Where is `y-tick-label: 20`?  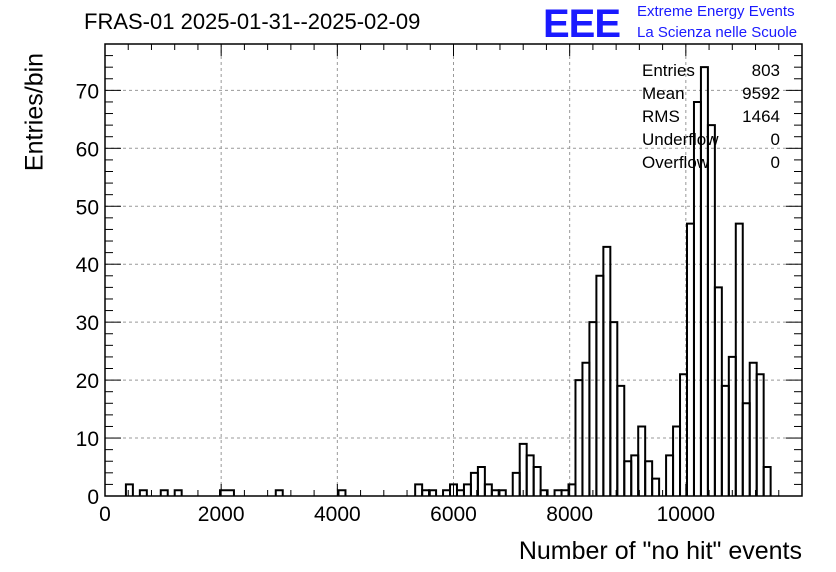 y-tick-label: 20 is located at coordinates (87, 381).